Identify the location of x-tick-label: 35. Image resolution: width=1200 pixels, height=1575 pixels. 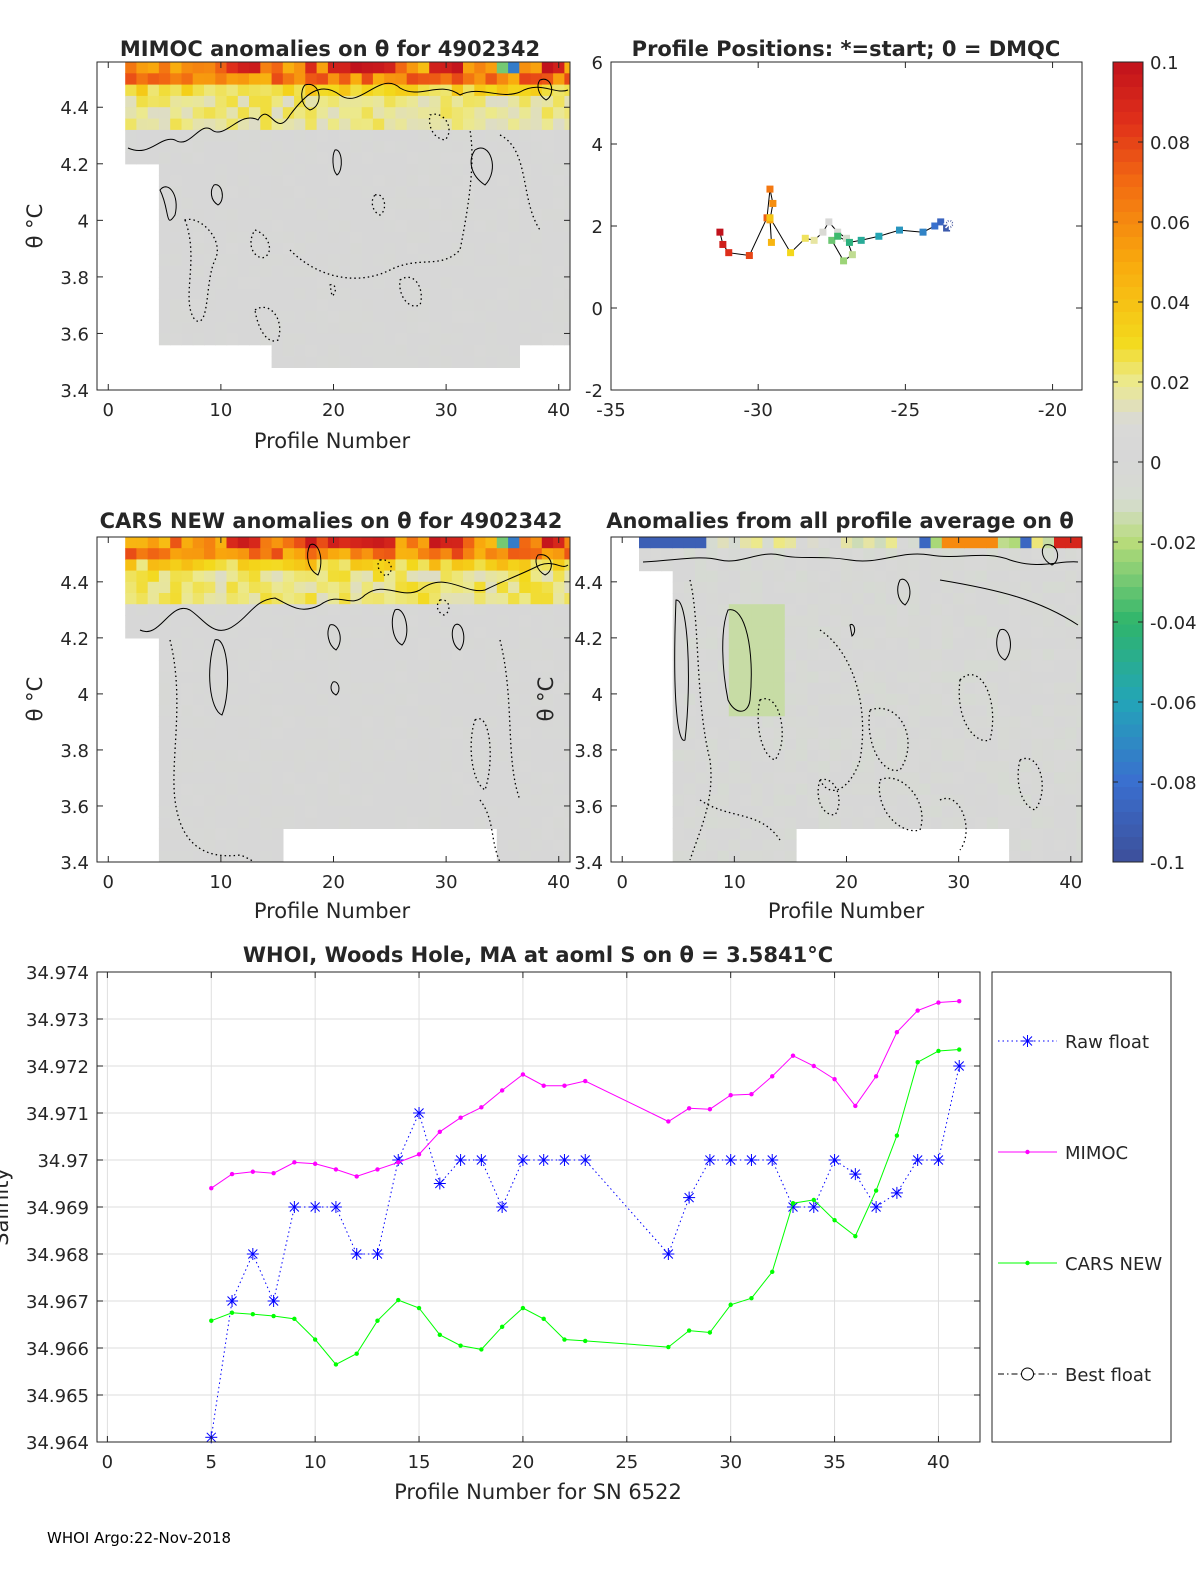
(834, 1462).